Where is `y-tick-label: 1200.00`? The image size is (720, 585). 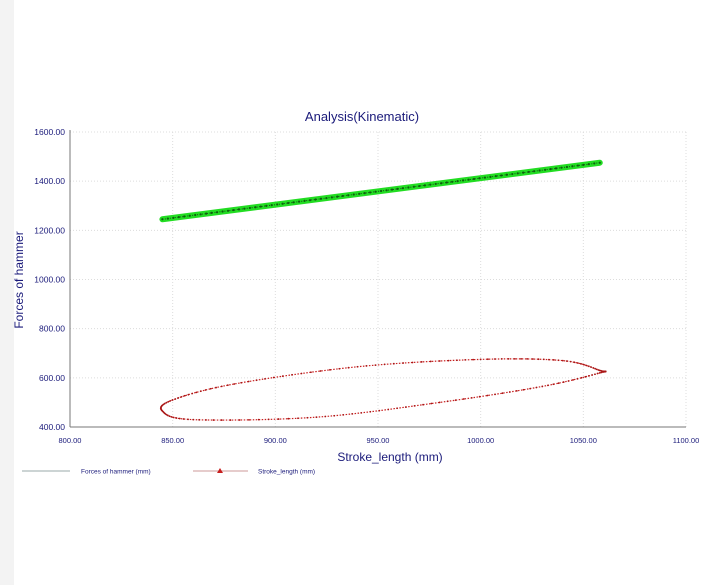 y-tick-label: 1200.00 is located at coordinates (49, 230).